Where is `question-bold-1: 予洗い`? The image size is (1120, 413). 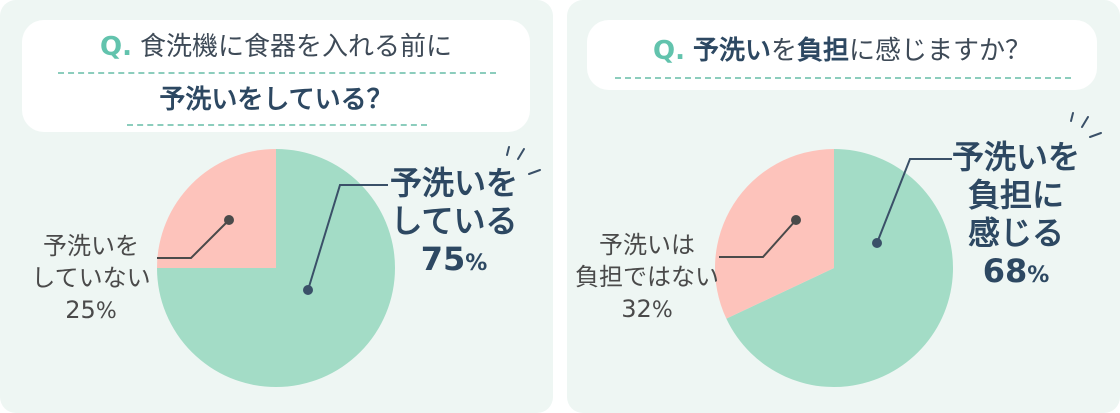 question-bold-1: 予洗い is located at coordinates (731, 51).